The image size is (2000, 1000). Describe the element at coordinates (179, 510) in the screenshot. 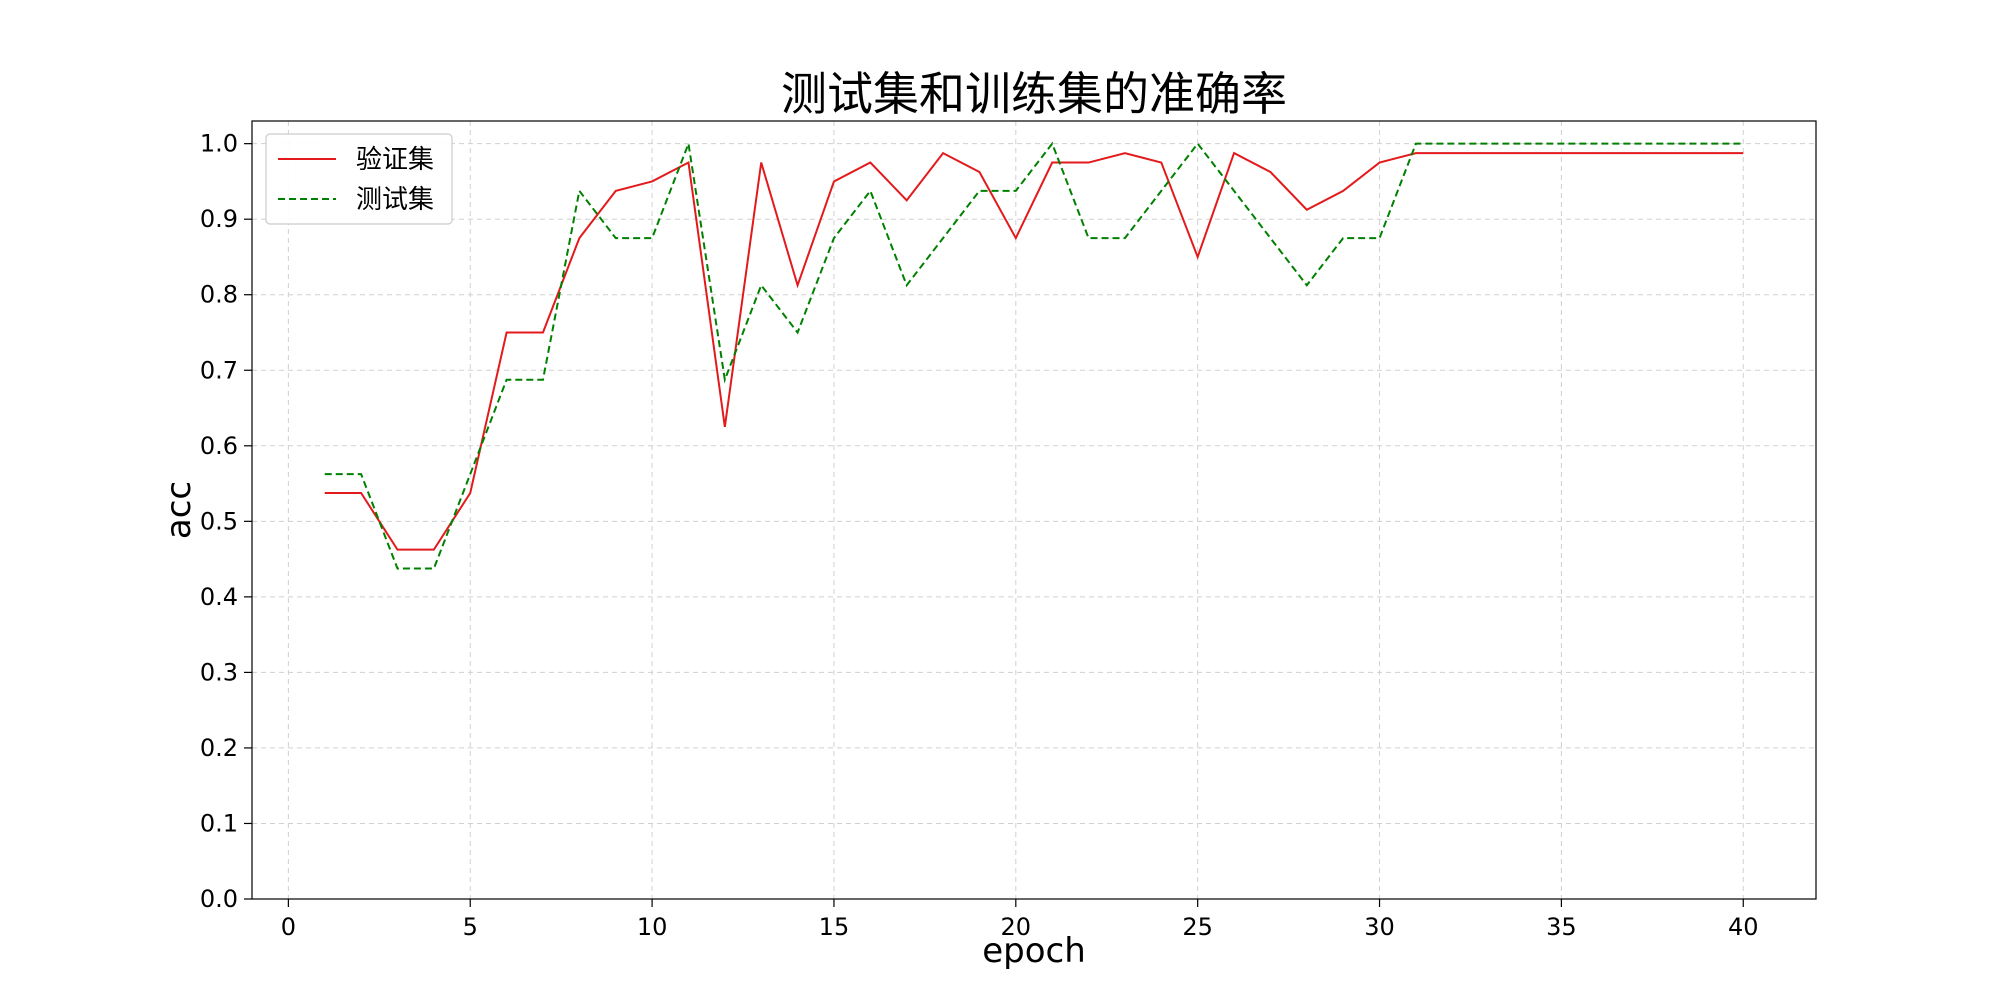

I see `y-axis-label: acc` at that location.